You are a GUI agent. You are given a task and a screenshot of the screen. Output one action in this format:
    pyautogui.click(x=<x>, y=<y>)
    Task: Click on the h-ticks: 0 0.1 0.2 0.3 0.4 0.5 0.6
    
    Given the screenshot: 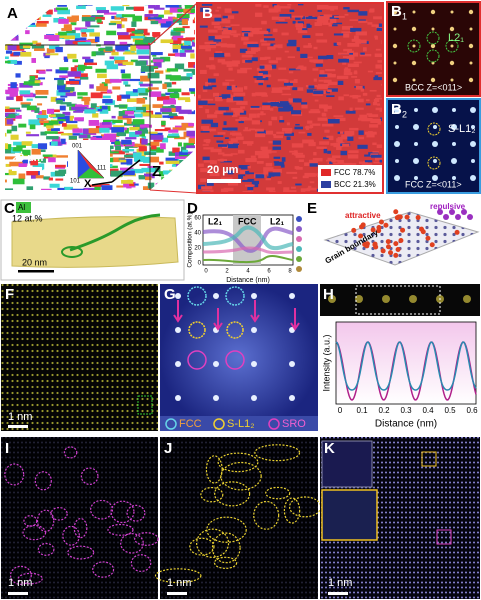 What is the action you would take?
    pyautogui.click(x=408, y=410)
    